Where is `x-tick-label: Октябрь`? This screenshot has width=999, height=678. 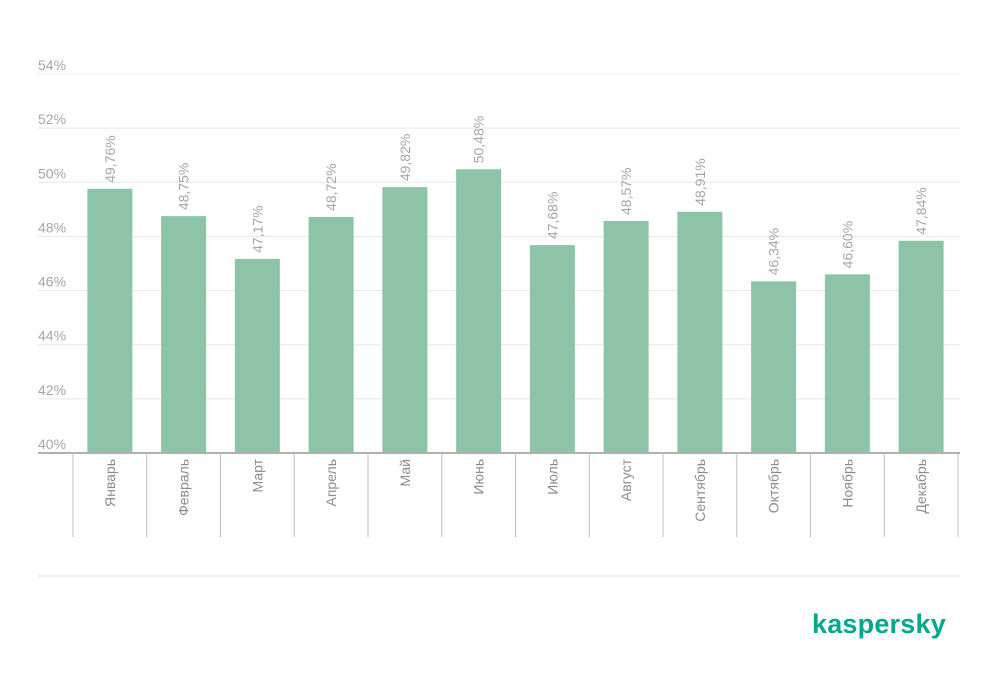
x-tick-label: Октябрь is located at coordinates (774, 486).